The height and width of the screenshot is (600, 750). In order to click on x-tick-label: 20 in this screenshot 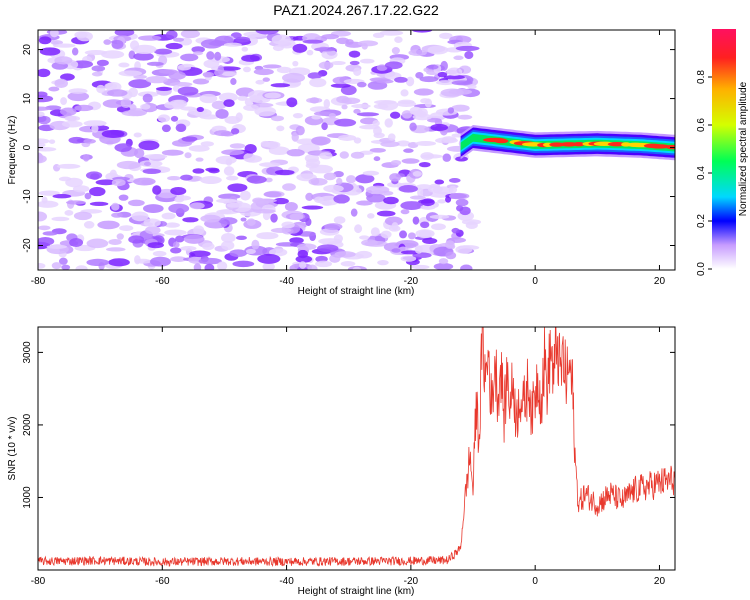, I will do `click(660, 581)`.